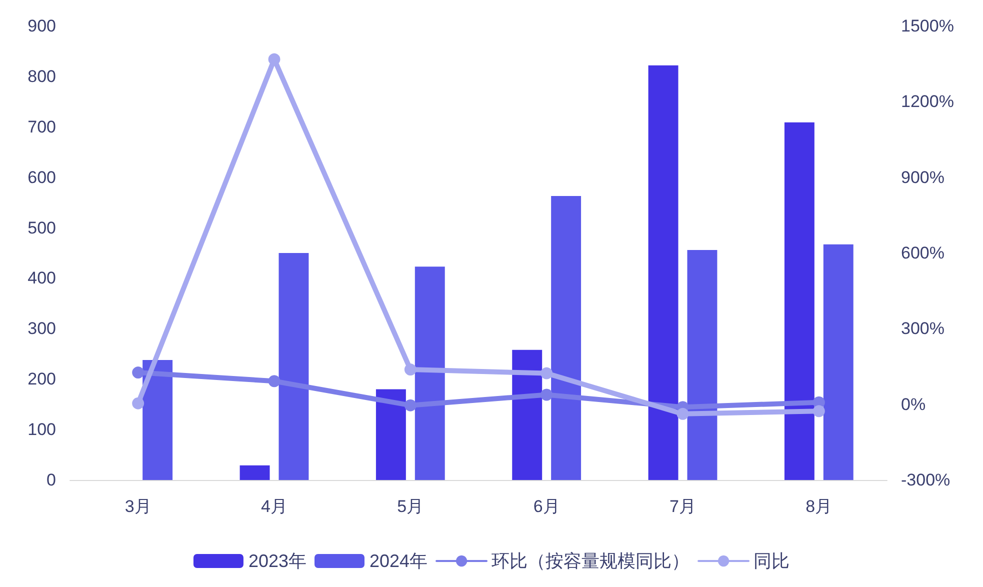 Image resolution: width=983 pixels, height=587 pixels. Describe the element at coordinates (42, 328) in the screenshot. I see `y-tick-label: 300` at that location.